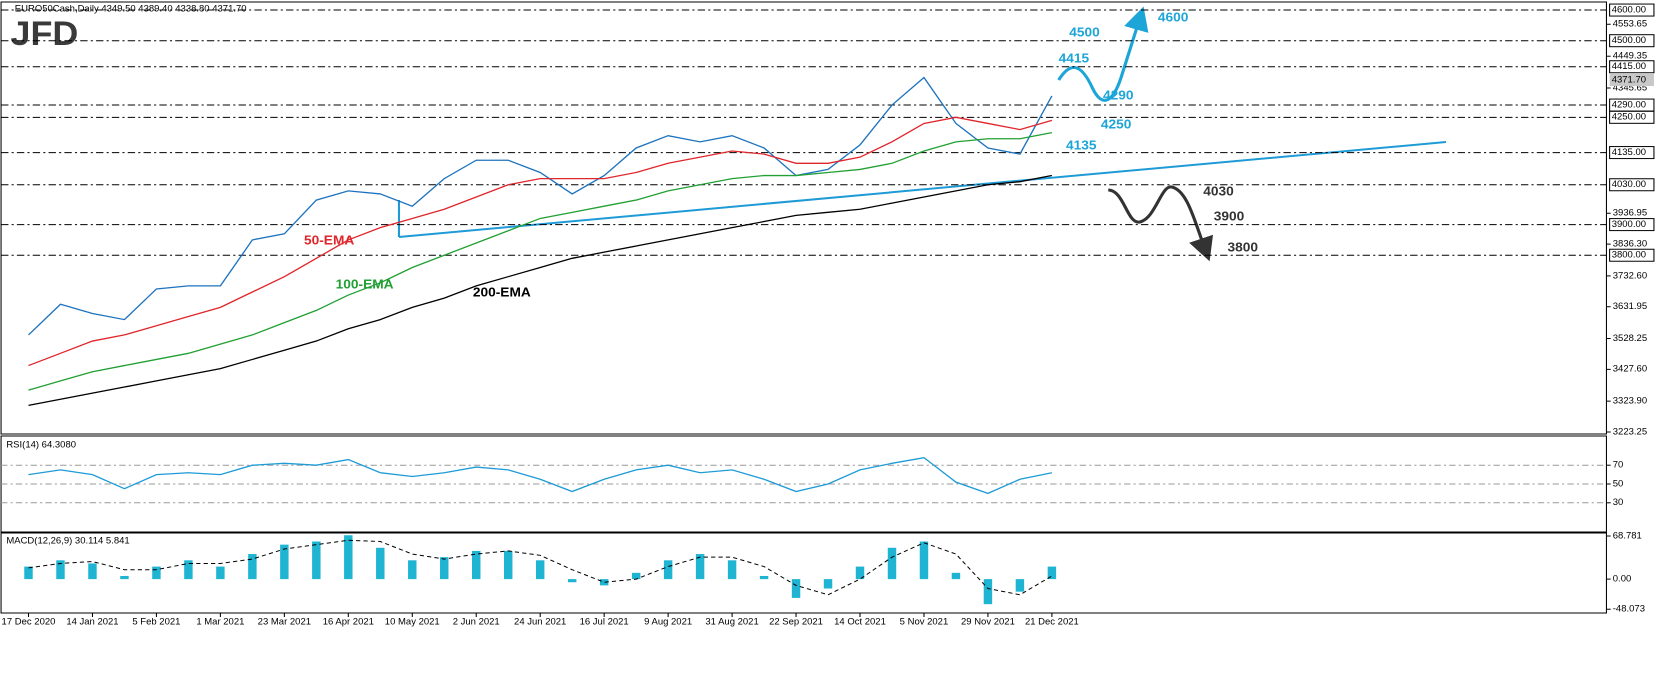 This screenshot has width=1655, height=673. What do you see at coordinates (1229, 216) in the screenshot?
I see `level-annotation: 3900` at bounding box center [1229, 216].